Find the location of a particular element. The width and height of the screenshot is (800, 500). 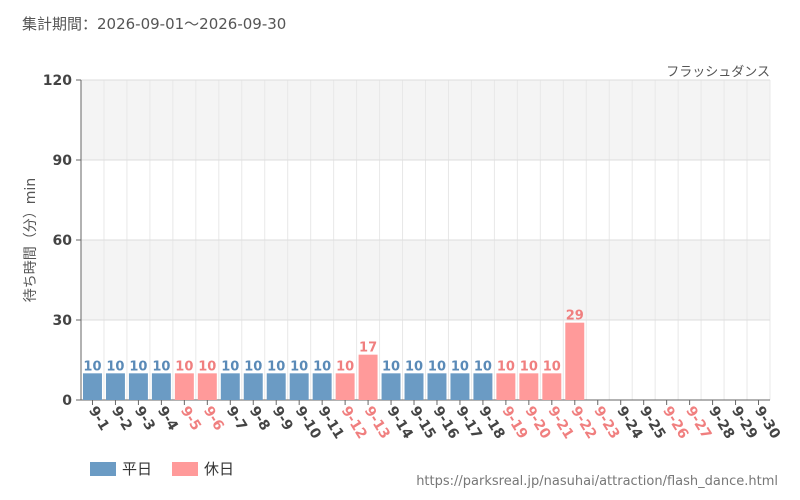

legend: 平日 休日 is located at coordinates (162, 468).